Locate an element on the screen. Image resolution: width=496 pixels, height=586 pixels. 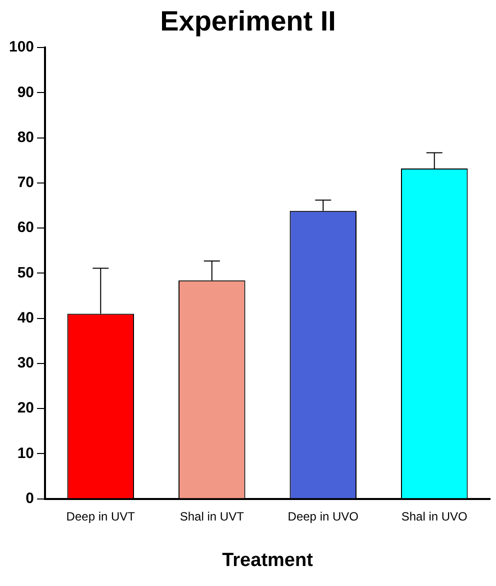
x-tick-label: Deep in UVT is located at coordinates (101, 516).